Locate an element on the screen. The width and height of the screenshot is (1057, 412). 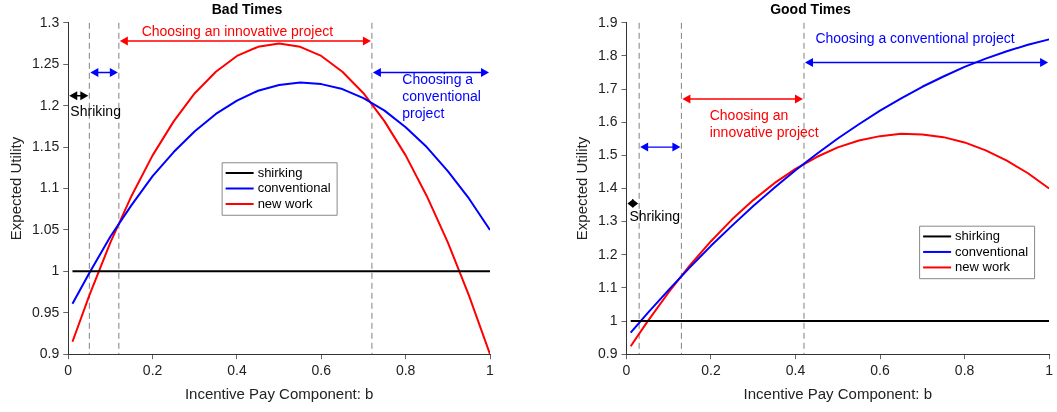
y-tick-label: 1.9 is located at coordinates (607, 21).